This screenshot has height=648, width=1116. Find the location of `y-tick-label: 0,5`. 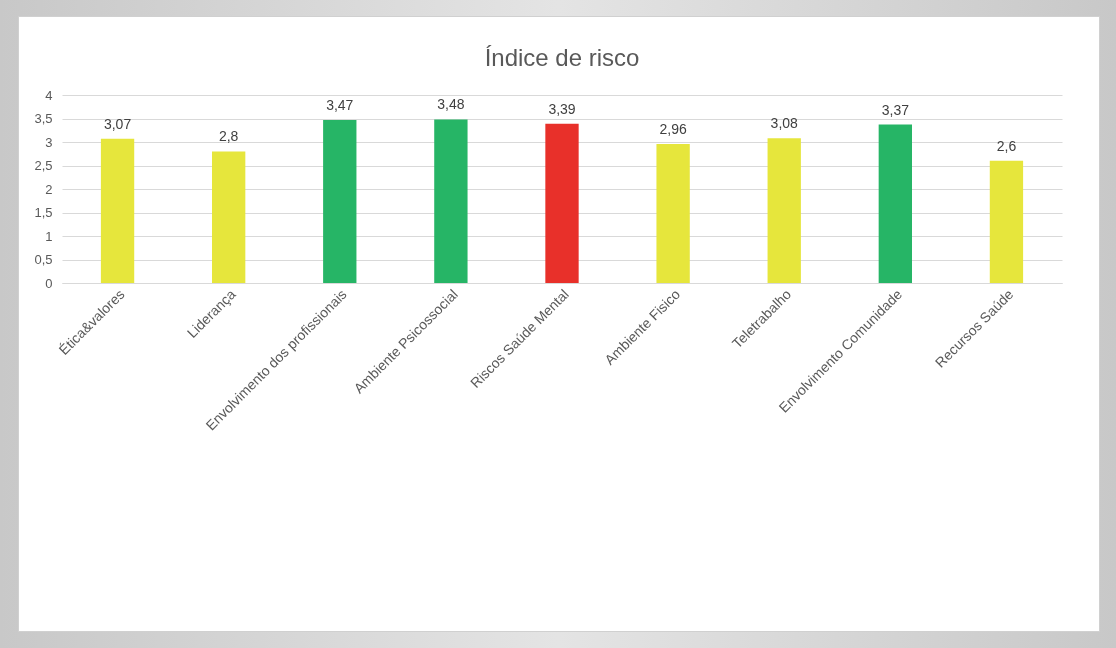

y-tick-label: 0,5 is located at coordinates (43, 259).